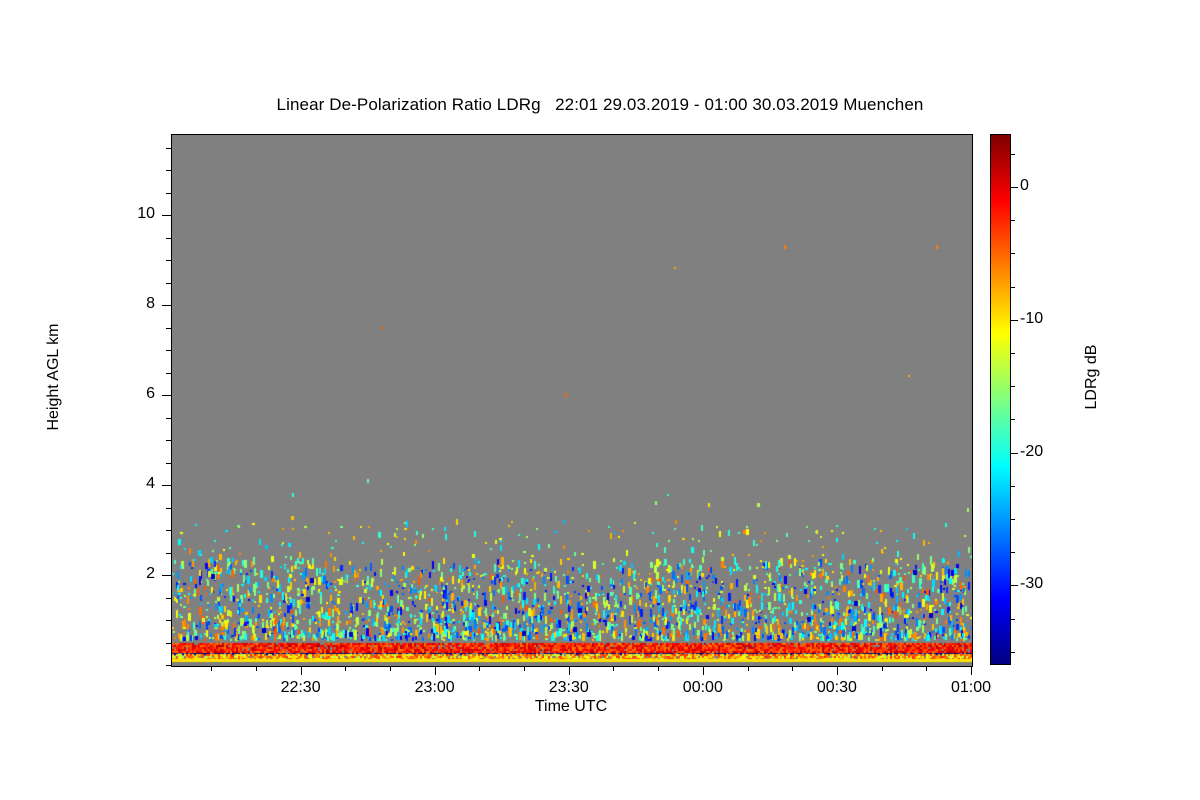  Describe the element at coordinates (150, 573) in the screenshot. I see `y-tick-label: 2` at that location.